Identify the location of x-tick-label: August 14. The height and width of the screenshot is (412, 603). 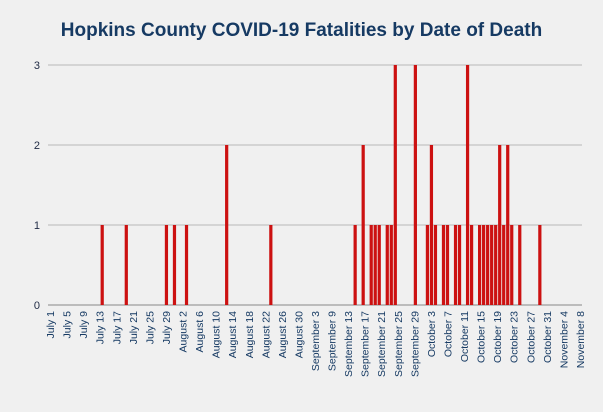
(233, 334).